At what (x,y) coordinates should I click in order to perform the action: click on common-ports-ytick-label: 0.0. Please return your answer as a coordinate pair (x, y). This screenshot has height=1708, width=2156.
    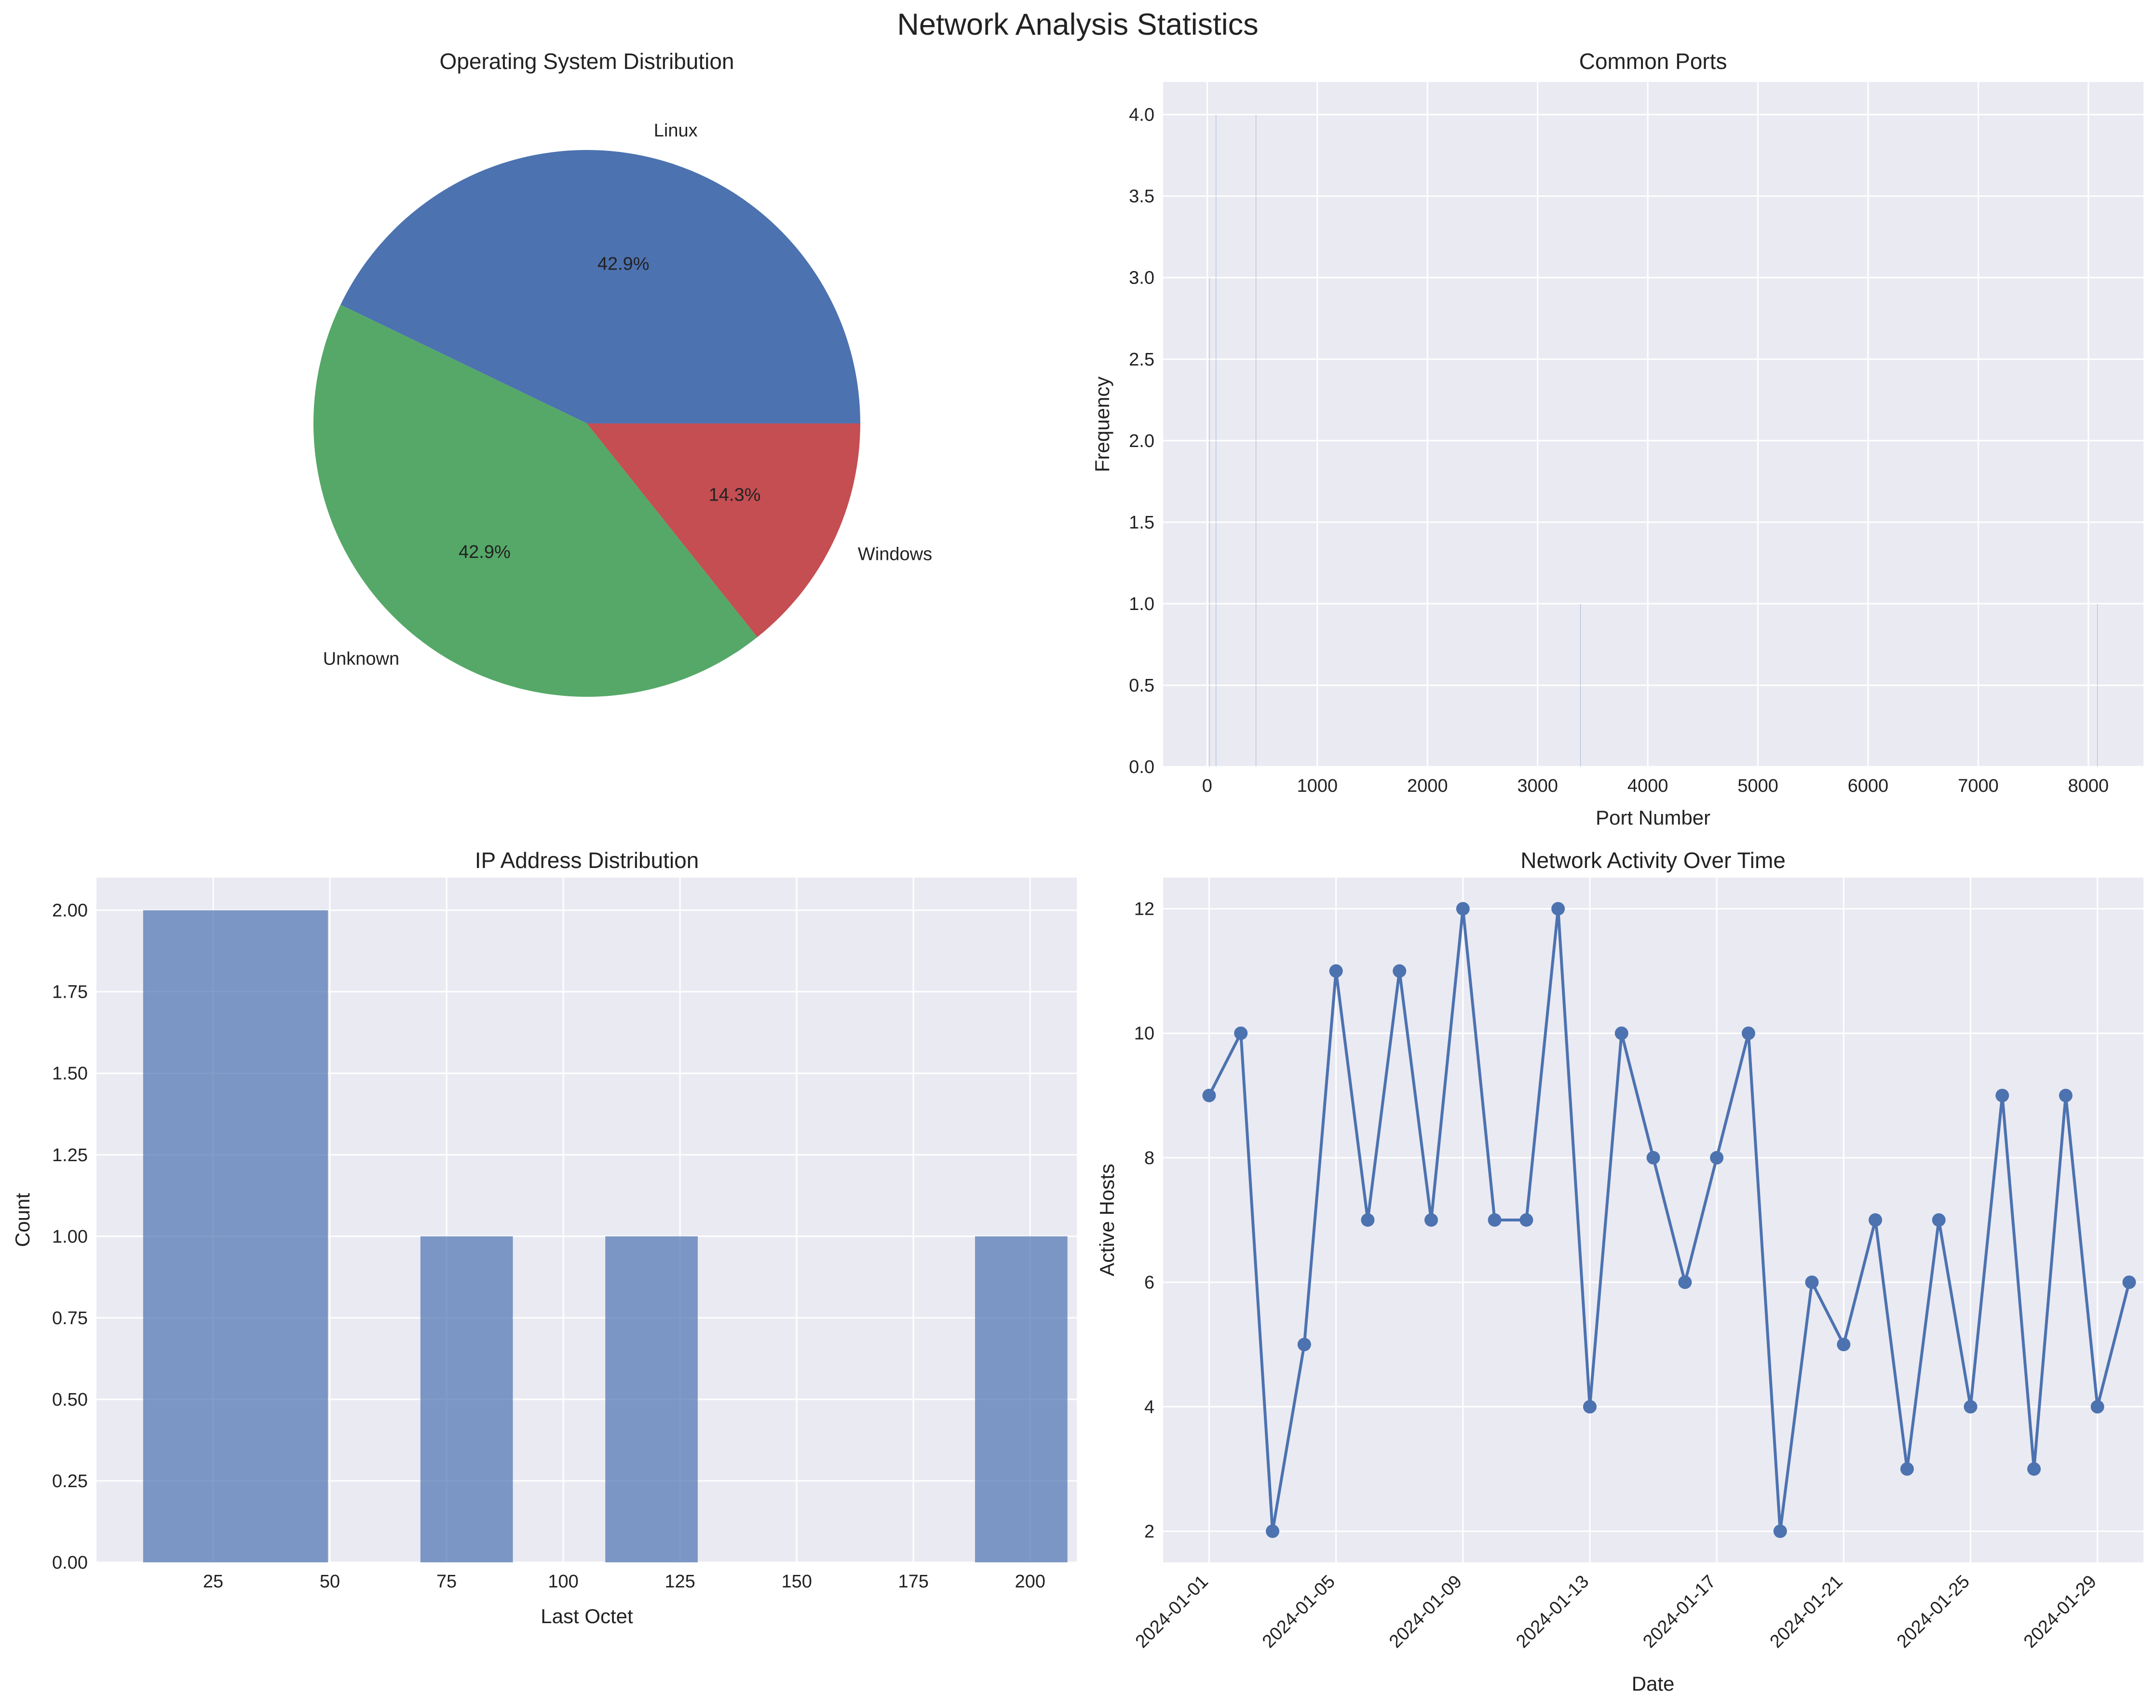
    Looking at the image, I should click on (1141, 767).